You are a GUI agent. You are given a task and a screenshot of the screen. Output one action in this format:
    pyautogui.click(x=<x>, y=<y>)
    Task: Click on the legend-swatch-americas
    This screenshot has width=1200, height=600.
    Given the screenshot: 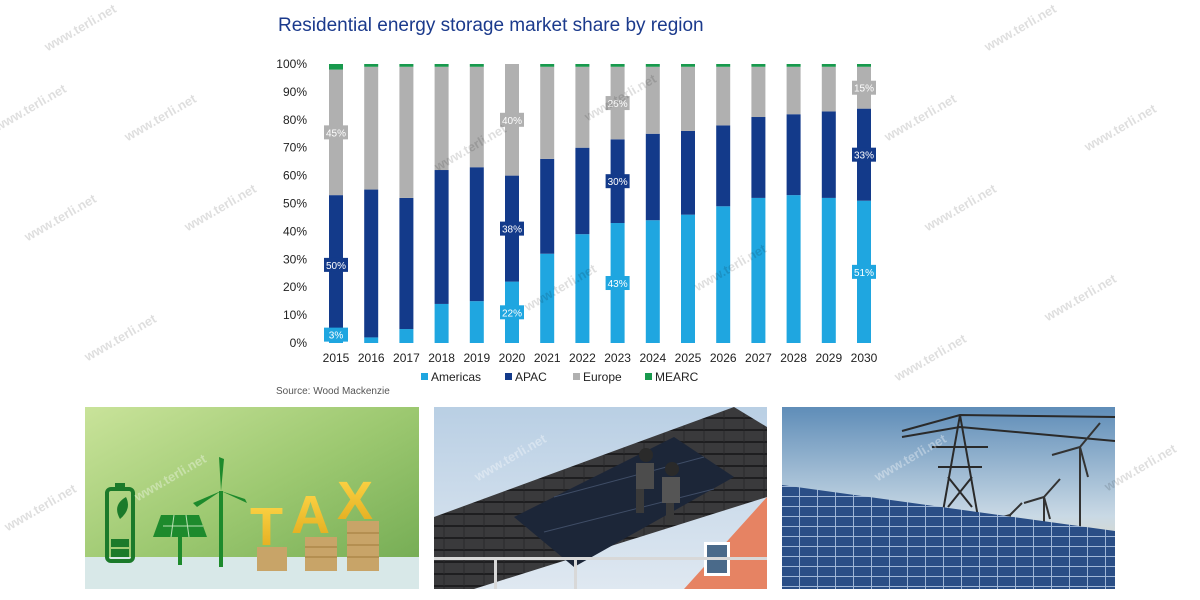 What is the action you would take?
    pyautogui.click(x=424, y=376)
    